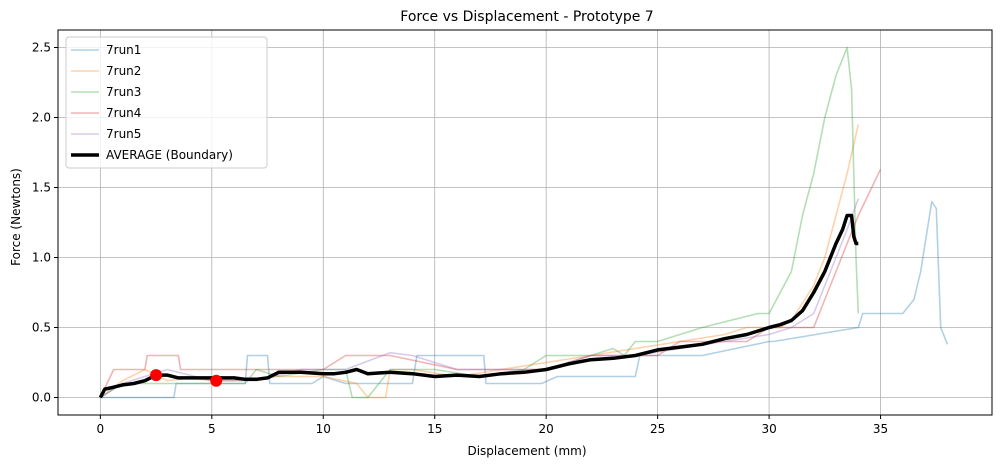 Image resolution: width=1001 pixels, height=468 pixels. Describe the element at coordinates (657, 429) in the screenshot. I see `x-tick-label: 25` at that location.